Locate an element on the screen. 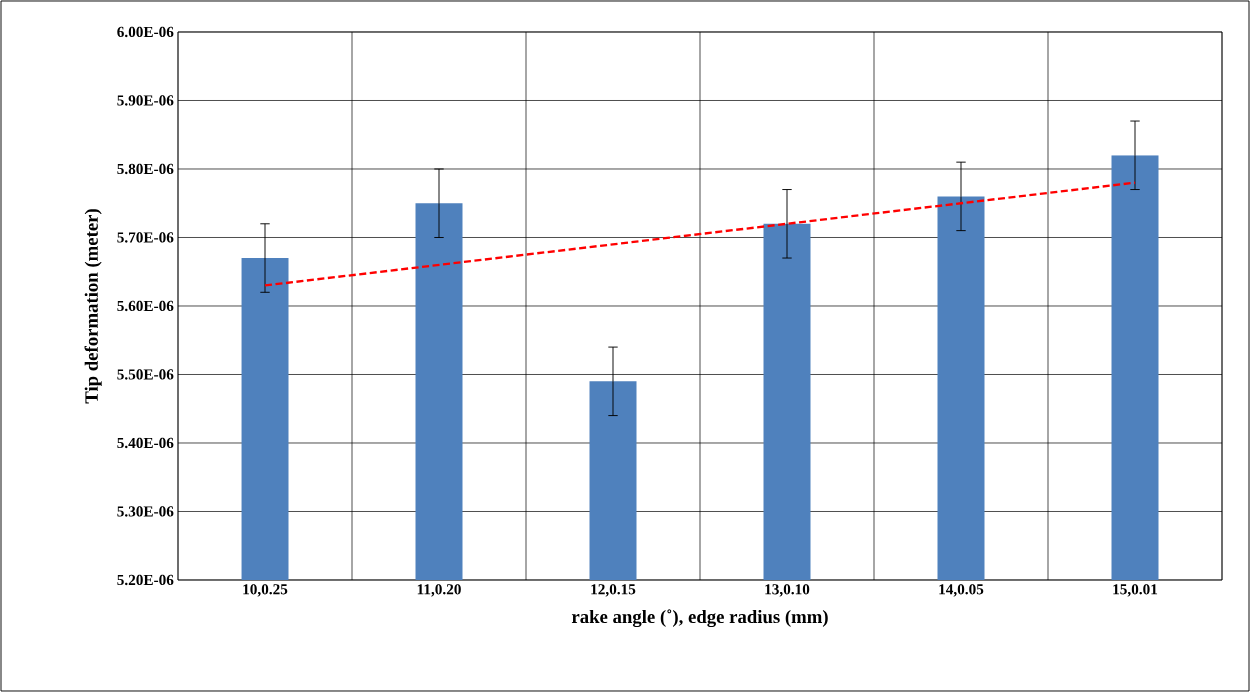 Image resolution: width=1250 pixels, height=692 pixels. y-tick-label: 5.60E-06 is located at coordinates (145, 306).